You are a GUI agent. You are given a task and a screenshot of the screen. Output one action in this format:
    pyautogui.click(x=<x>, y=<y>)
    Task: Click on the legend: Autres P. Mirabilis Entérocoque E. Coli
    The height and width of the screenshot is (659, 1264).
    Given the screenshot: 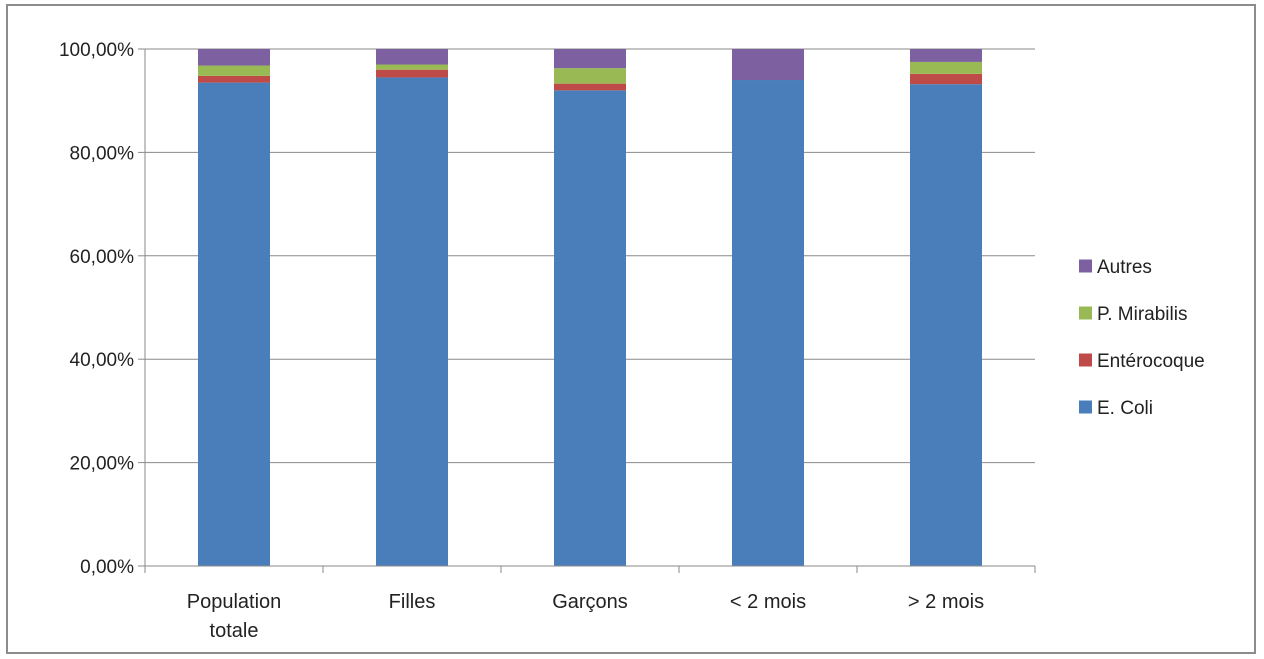 What is the action you would take?
    pyautogui.click(x=1142, y=338)
    